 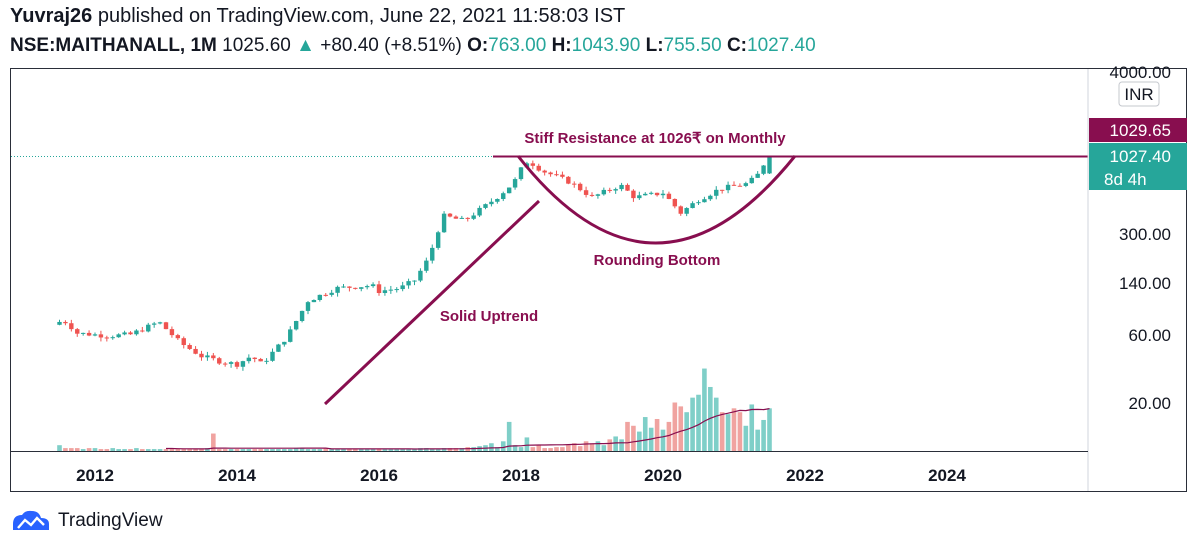 I want to click on x-tick-label: 2018, so click(x=521, y=475).